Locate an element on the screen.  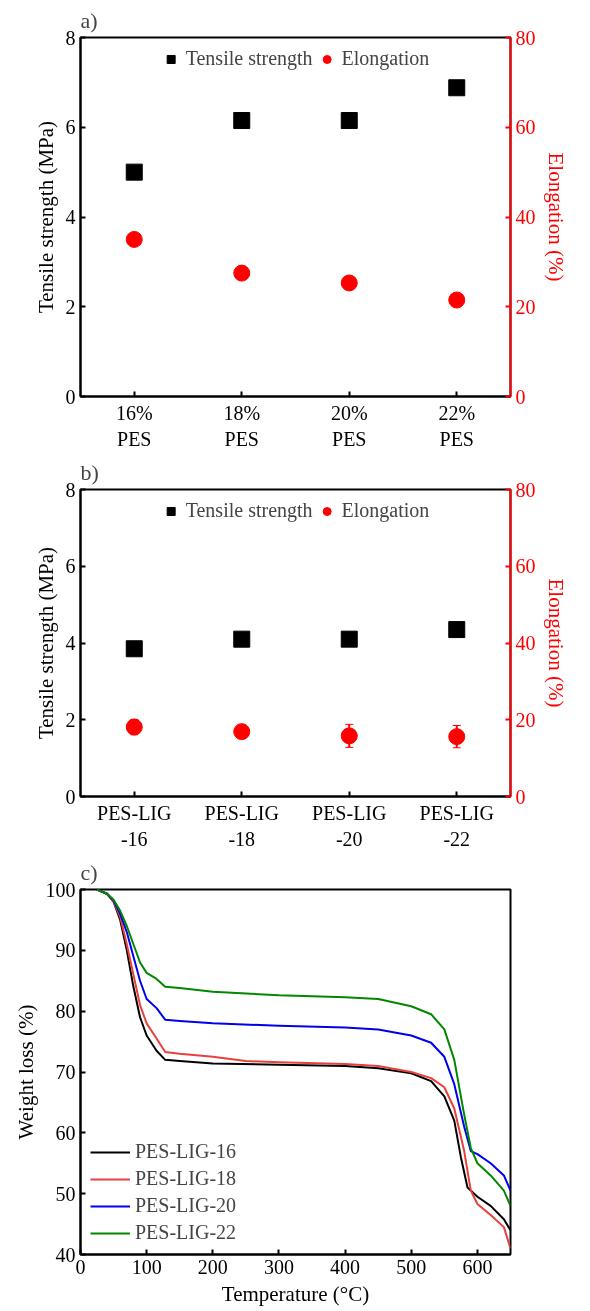
x-tick-label: 400 is located at coordinates (345, 1266).